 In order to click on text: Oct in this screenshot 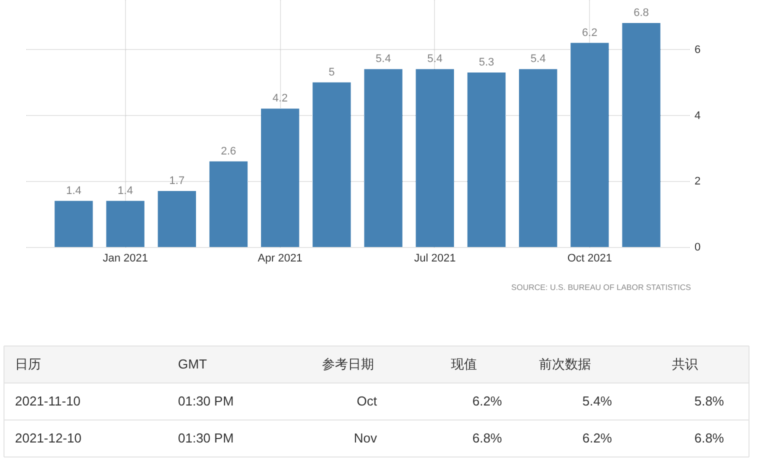, I will do `click(366, 401)`.